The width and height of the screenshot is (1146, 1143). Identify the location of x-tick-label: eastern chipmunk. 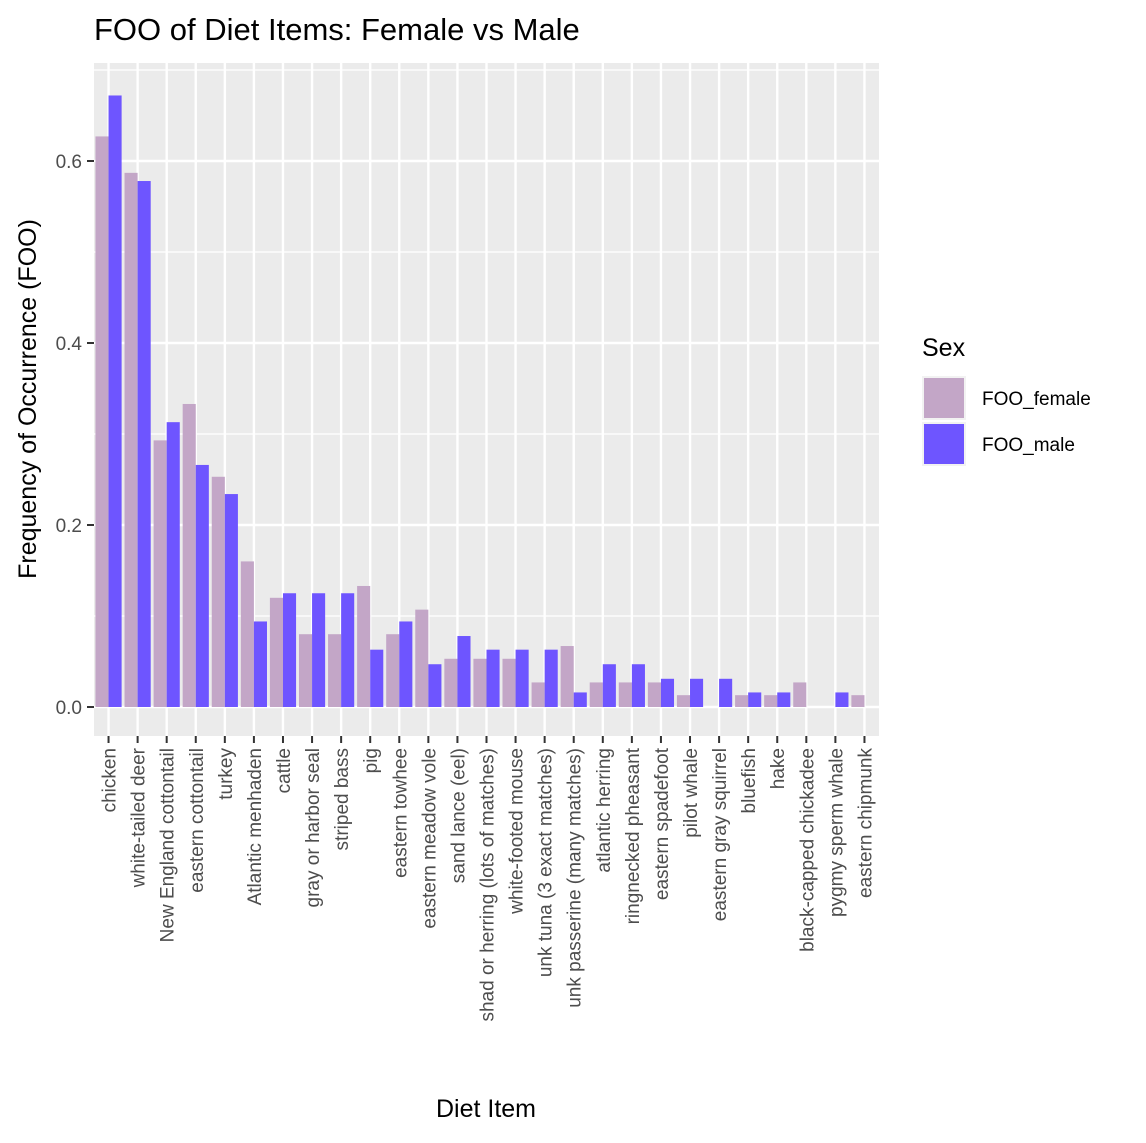
(865, 823).